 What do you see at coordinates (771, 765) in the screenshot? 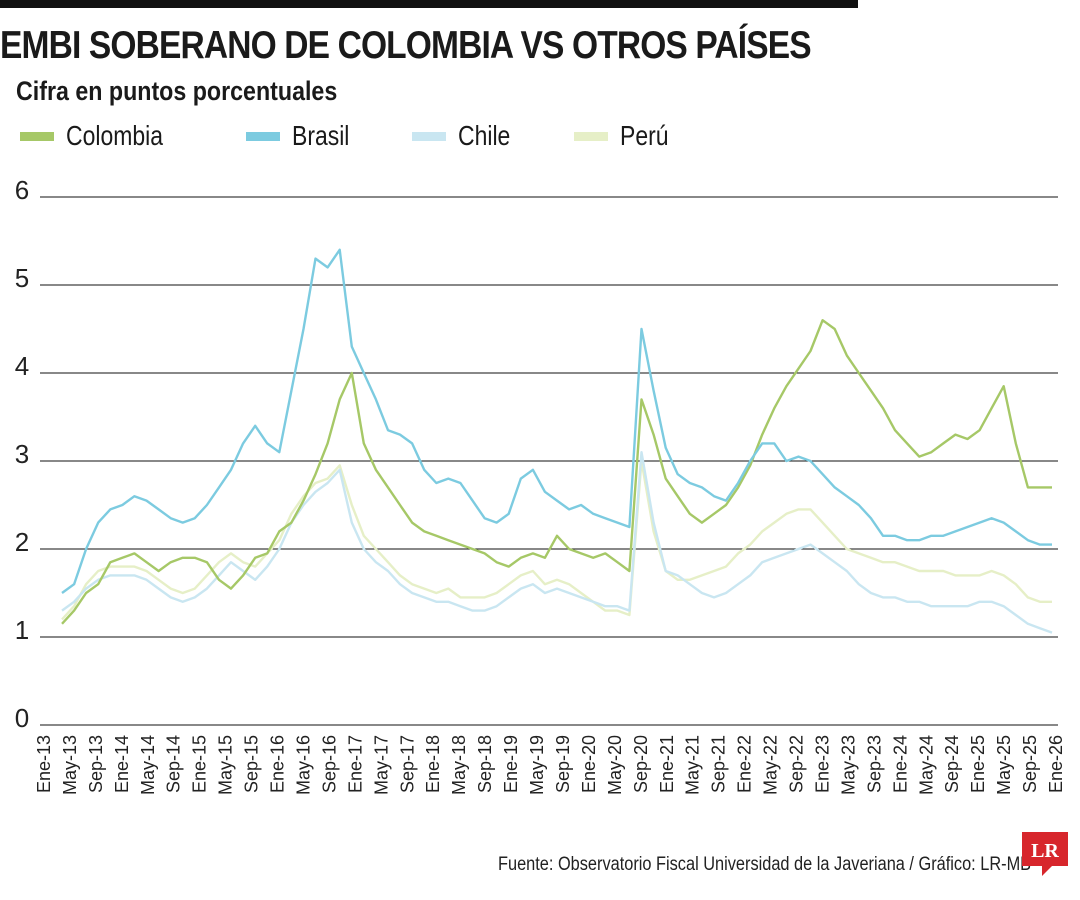
I see `x-tick-label: May-22` at bounding box center [771, 765].